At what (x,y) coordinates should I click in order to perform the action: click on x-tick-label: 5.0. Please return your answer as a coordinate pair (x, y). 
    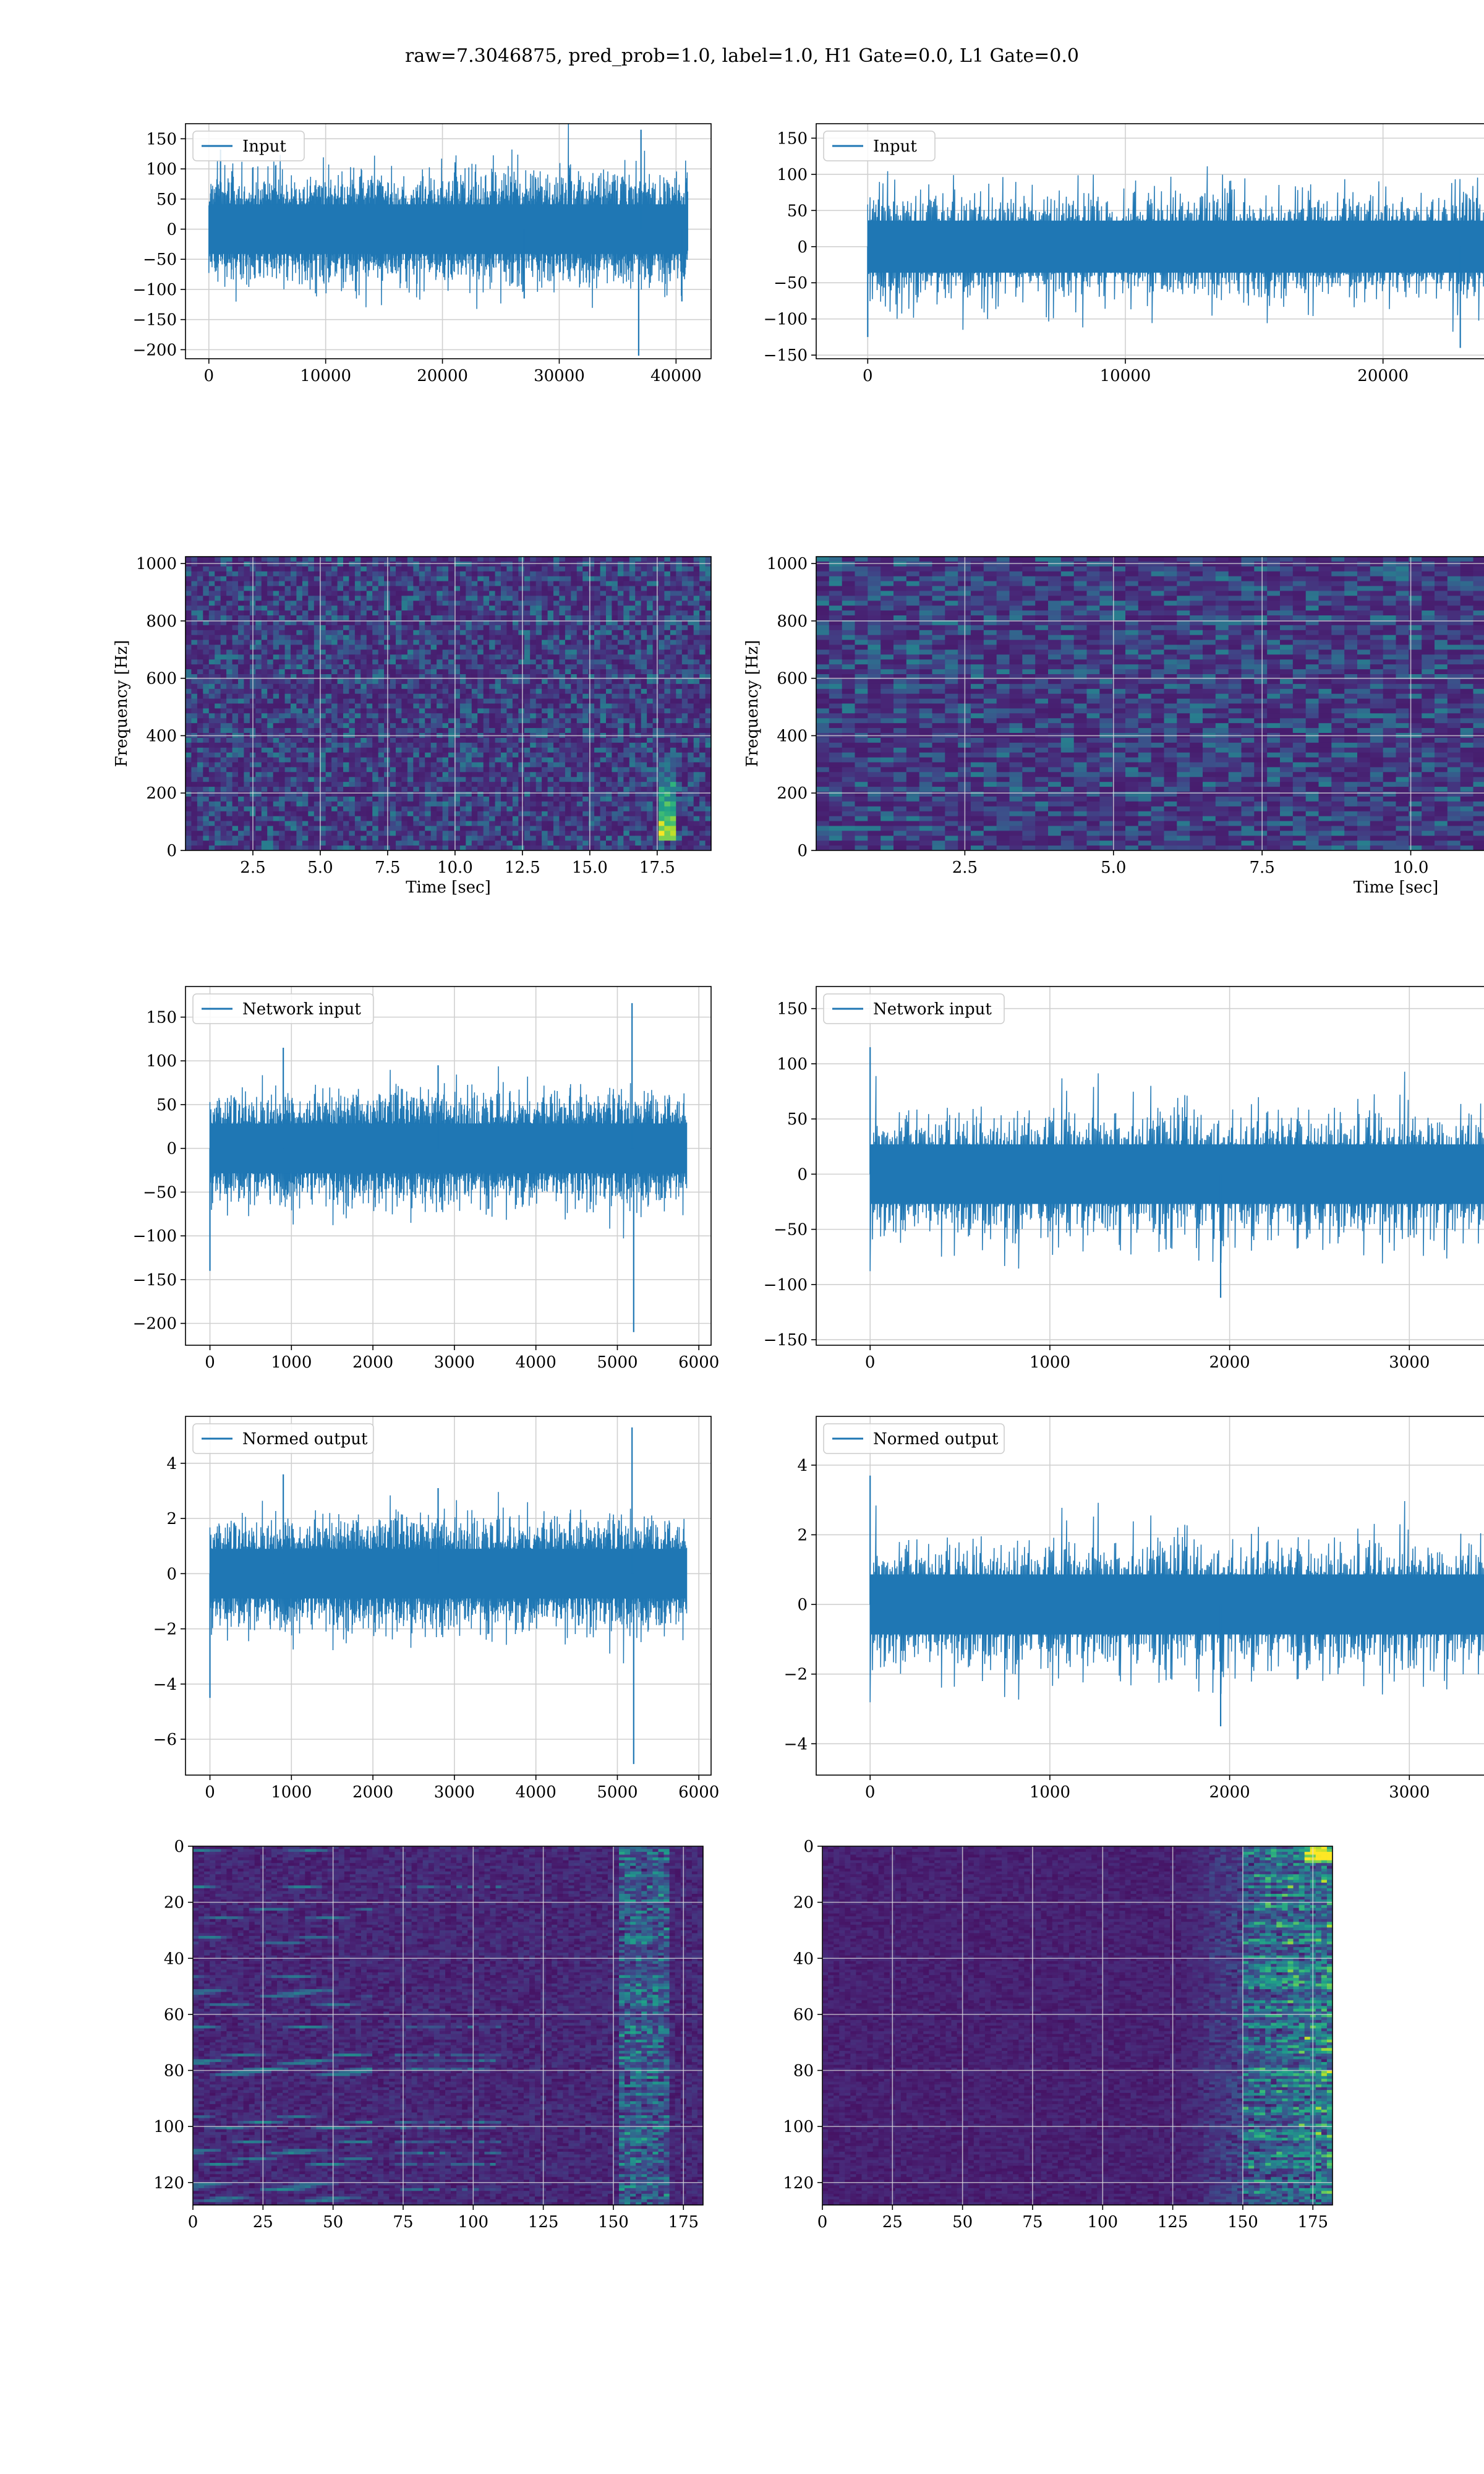
    Looking at the image, I should click on (320, 867).